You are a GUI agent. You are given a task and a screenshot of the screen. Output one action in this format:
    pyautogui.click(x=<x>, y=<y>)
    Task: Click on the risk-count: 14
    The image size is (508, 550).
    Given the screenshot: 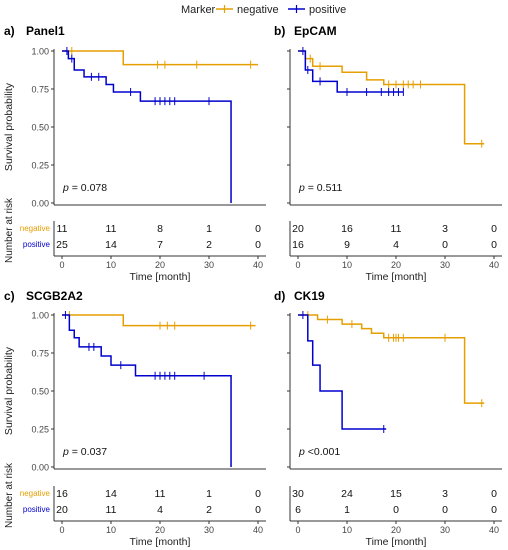 What is the action you would take?
    pyautogui.click(x=111, y=245)
    